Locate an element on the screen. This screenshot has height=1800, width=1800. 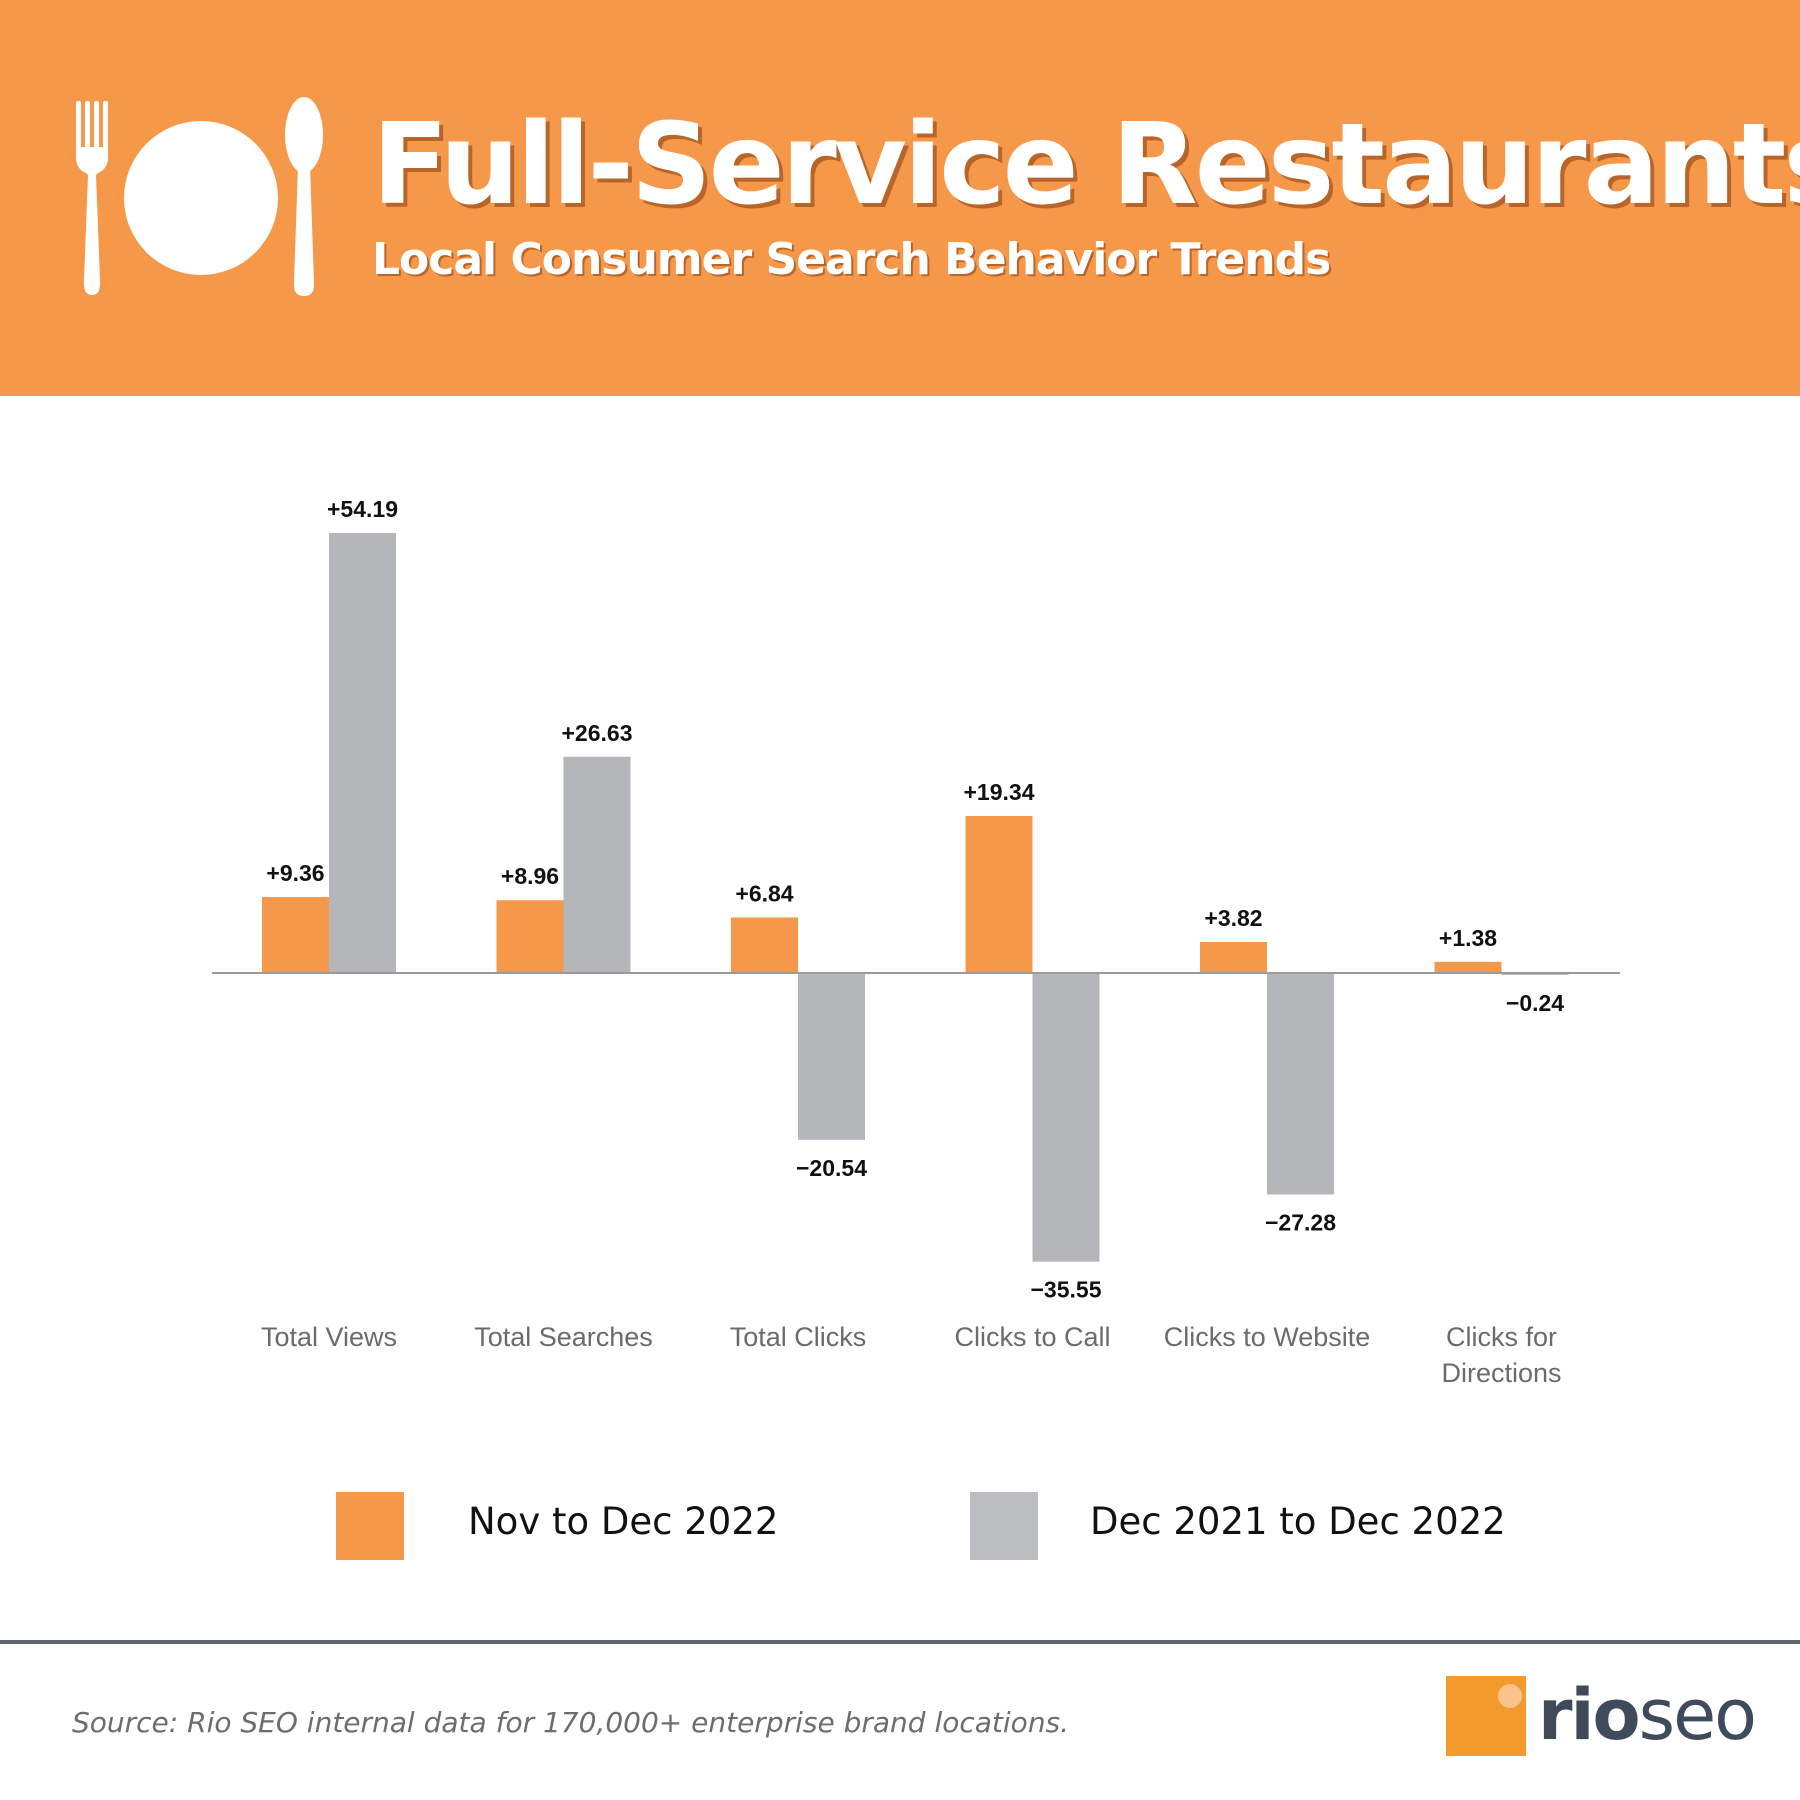
footer-divider is located at coordinates (900, 1642).